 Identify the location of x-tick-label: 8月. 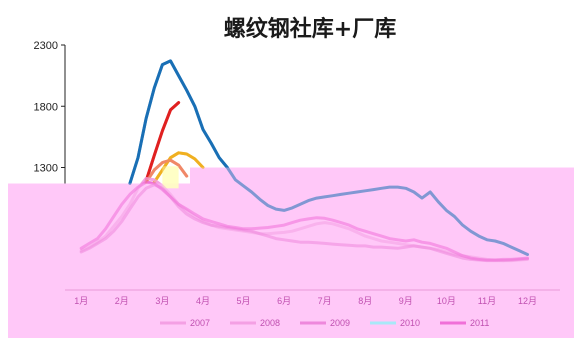
(365, 301).